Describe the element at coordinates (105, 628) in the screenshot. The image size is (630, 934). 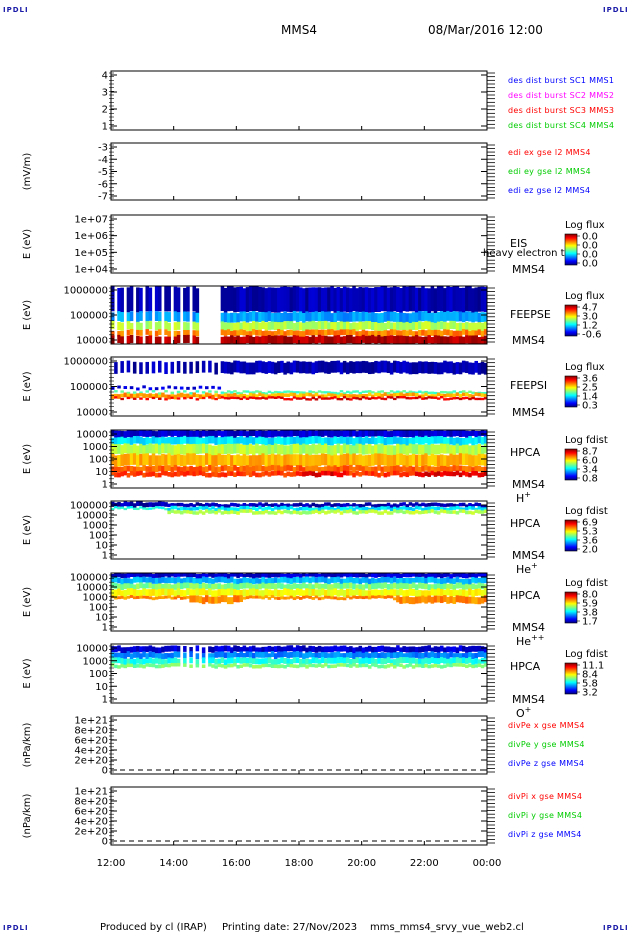
I see `y-tick-label: 1` at that location.